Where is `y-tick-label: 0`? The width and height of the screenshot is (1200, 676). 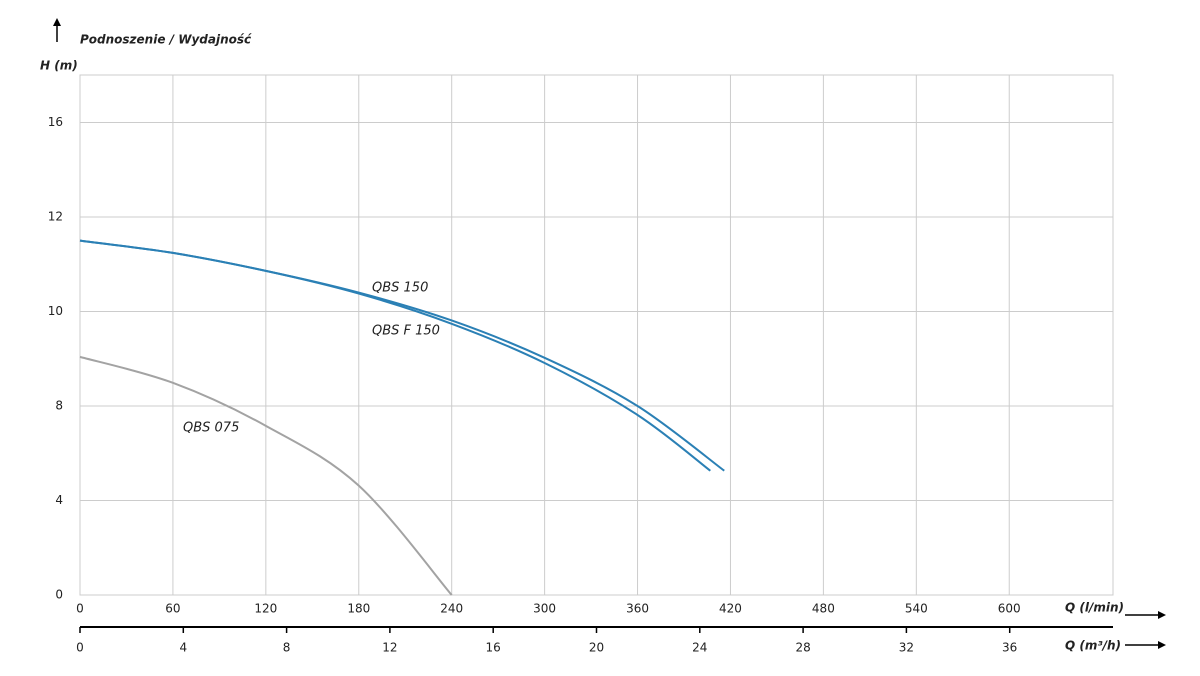
y-tick-label: 0 is located at coordinates (59, 595).